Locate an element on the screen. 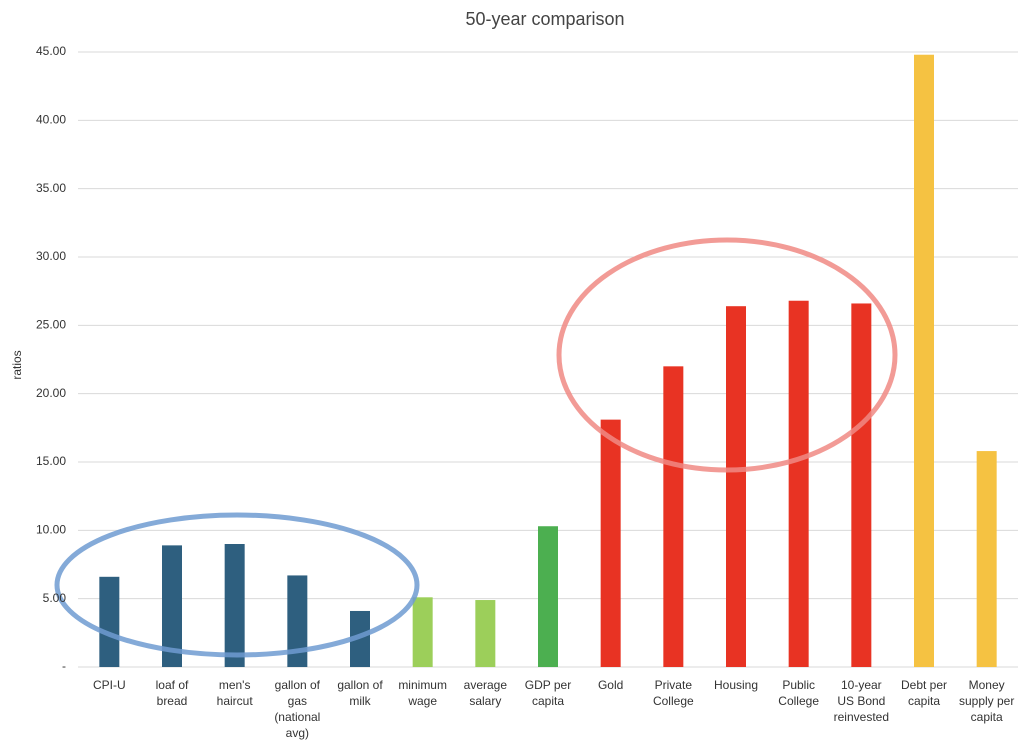 This screenshot has height=756, width=1024. x-tick-label: Money supply per capita is located at coordinates (986, 701).